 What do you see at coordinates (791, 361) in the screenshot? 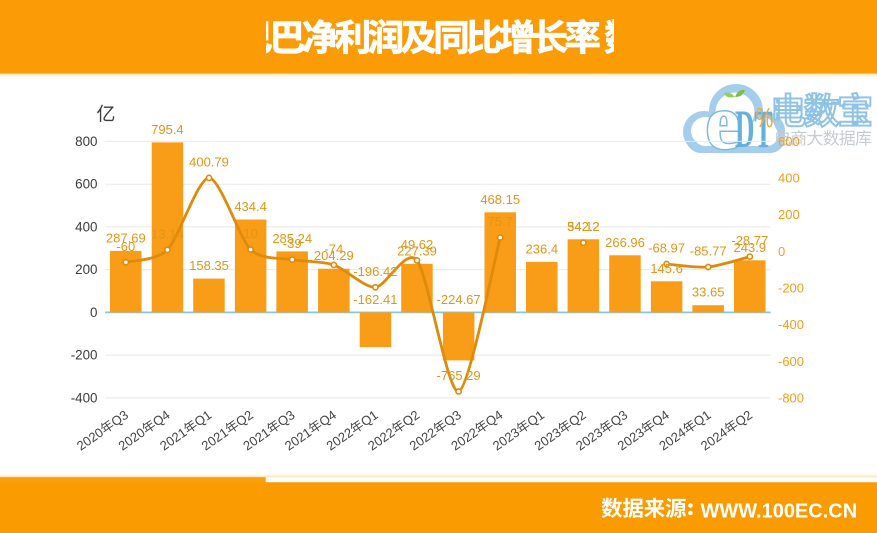
I see `svg-text: -600` at bounding box center [791, 361].